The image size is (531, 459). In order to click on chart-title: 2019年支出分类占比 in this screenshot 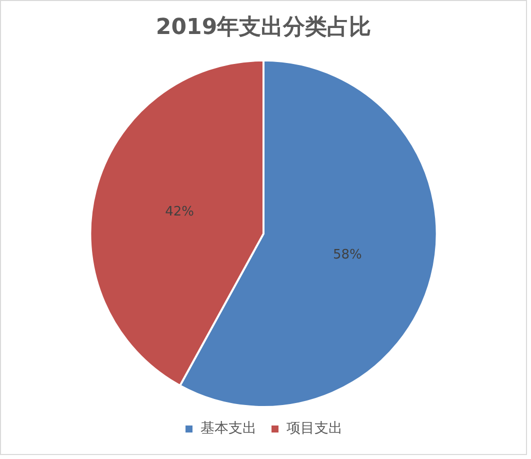, I will do `click(264, 27)`.